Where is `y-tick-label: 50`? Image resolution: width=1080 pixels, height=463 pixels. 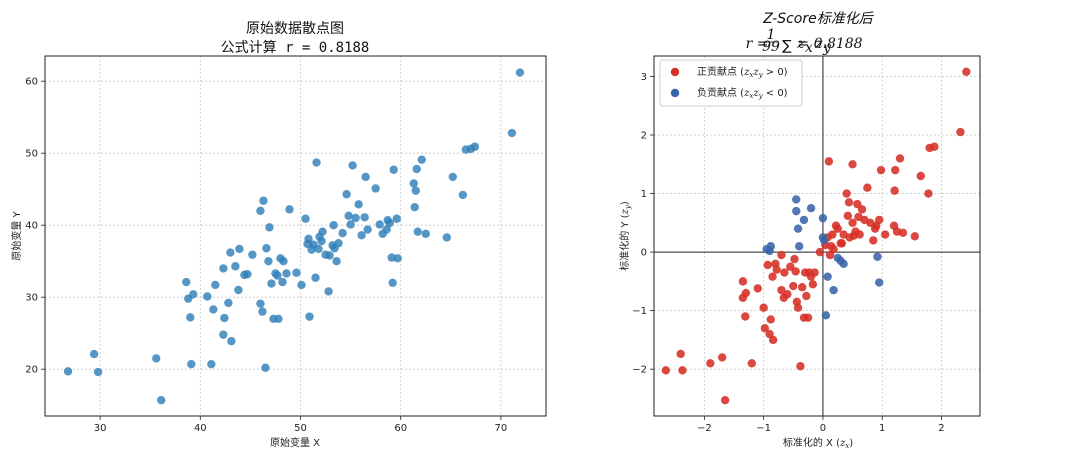
y-tick-label: 50 is located at coordinates (31, 154).